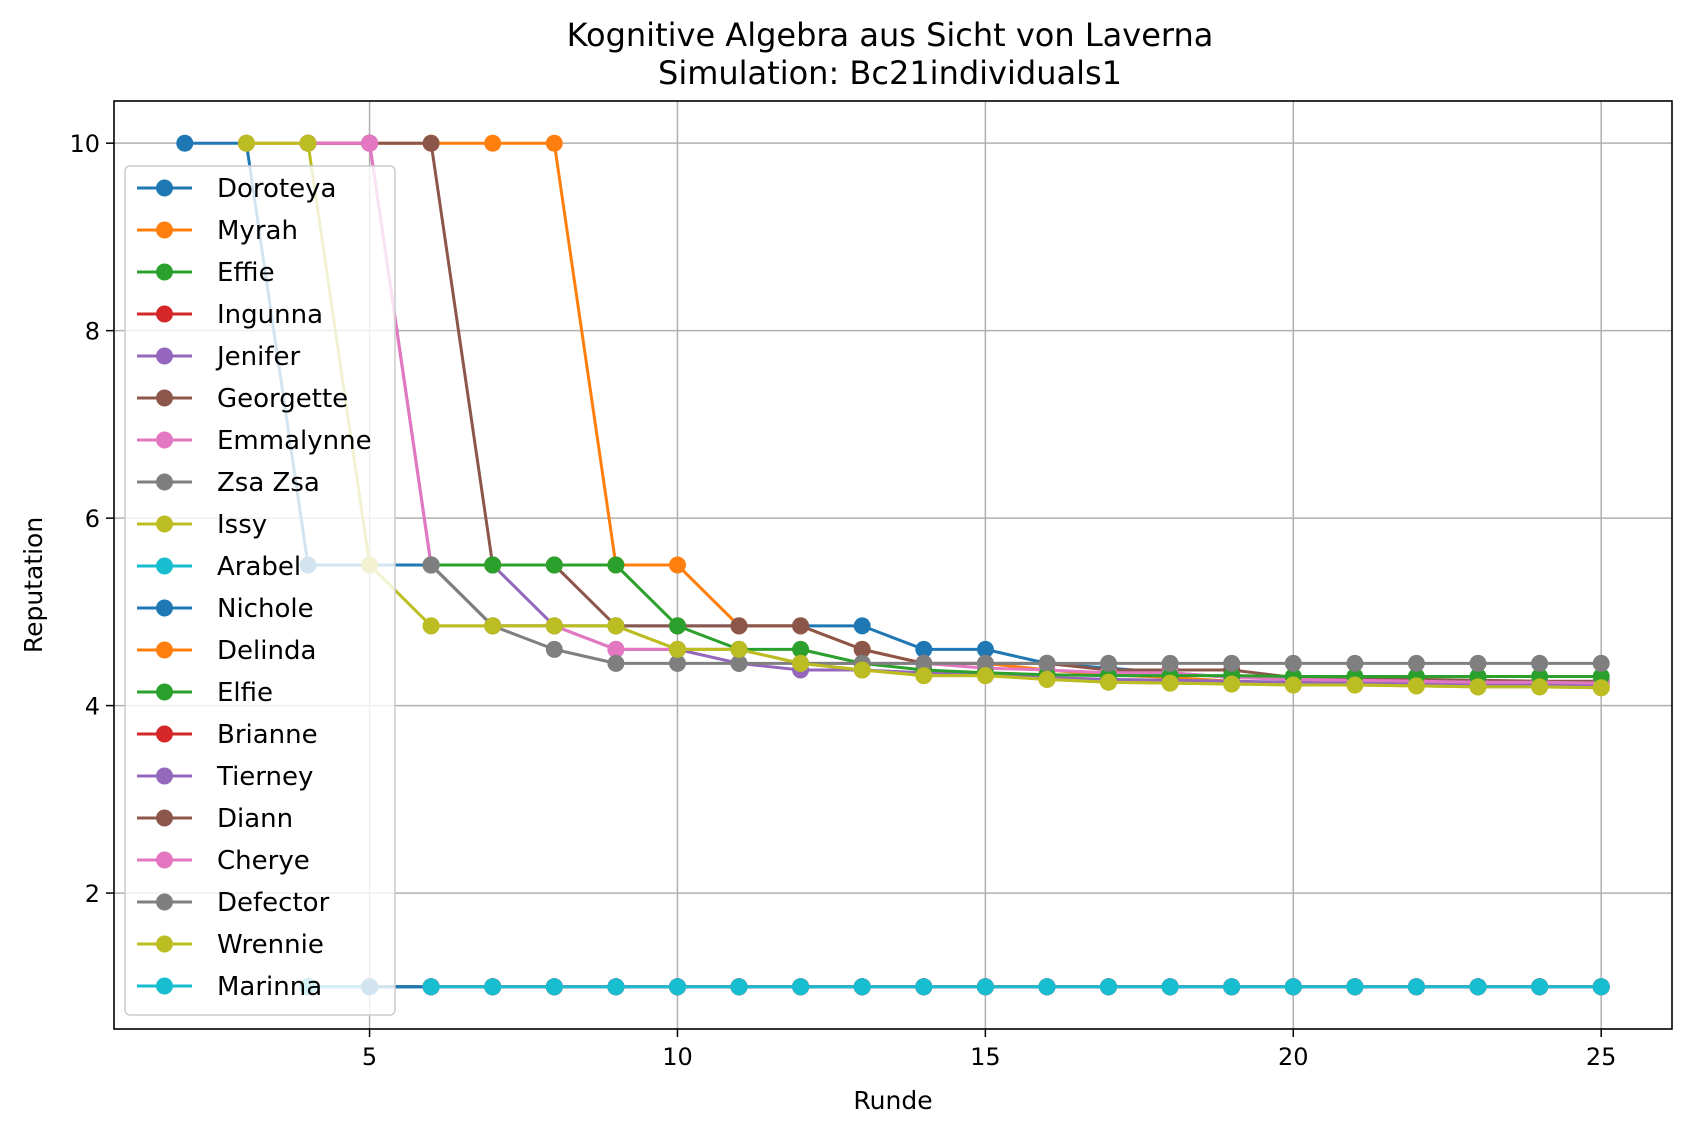  I want to click on legend-item: Georgette, so click(242, 399).